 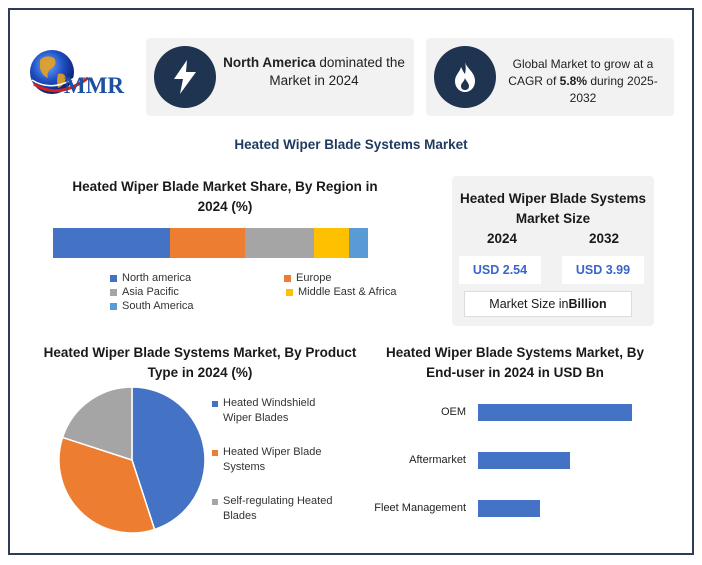 What do you see at coordinates (150, 292) in the screenshot?
I see `legend-label: Asia Pacific` at bounding box center [150, 292].